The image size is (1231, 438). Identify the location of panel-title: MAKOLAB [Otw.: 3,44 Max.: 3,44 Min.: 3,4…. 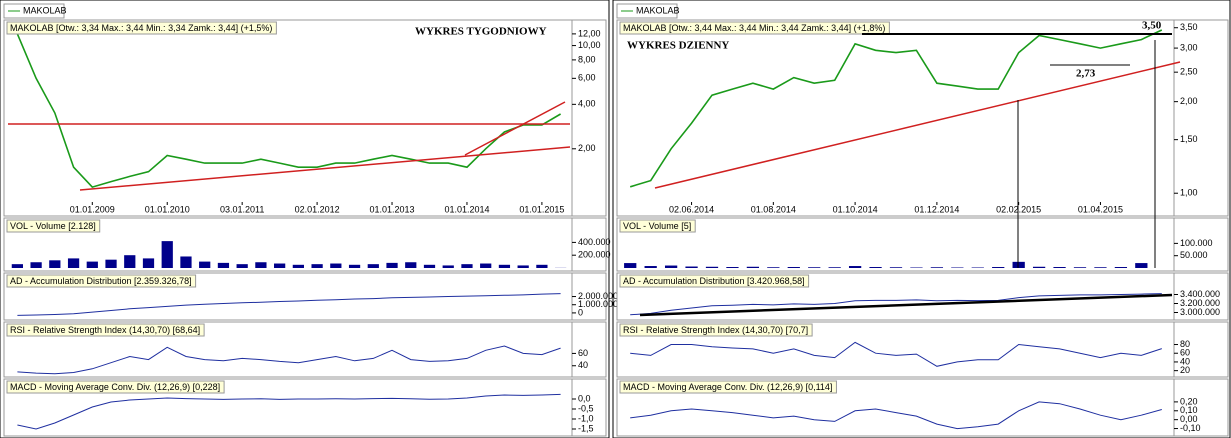
(754, 28).